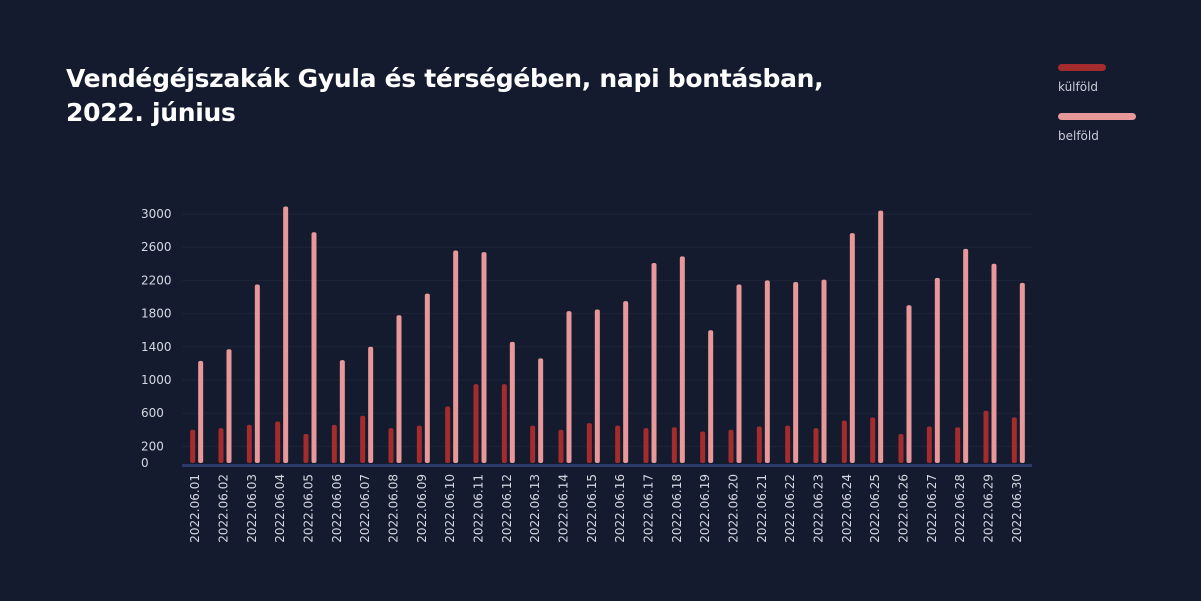 The width and height of the screenshot is (1201, 601). What do you see at coordinates (592, 508) in the screenshot?
I see `x-tick-label: 2022.06.15` at bounding box center [592, 508].